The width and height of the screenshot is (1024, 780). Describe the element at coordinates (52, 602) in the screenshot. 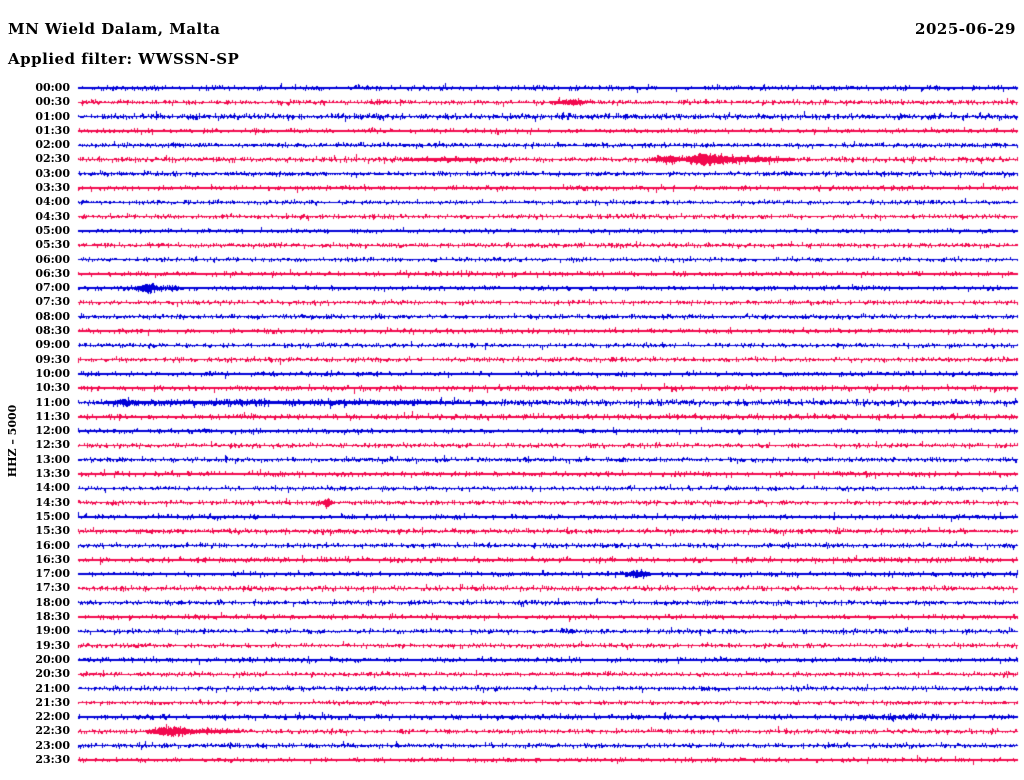

I see `time-label-18:00: 18:00` at that location.